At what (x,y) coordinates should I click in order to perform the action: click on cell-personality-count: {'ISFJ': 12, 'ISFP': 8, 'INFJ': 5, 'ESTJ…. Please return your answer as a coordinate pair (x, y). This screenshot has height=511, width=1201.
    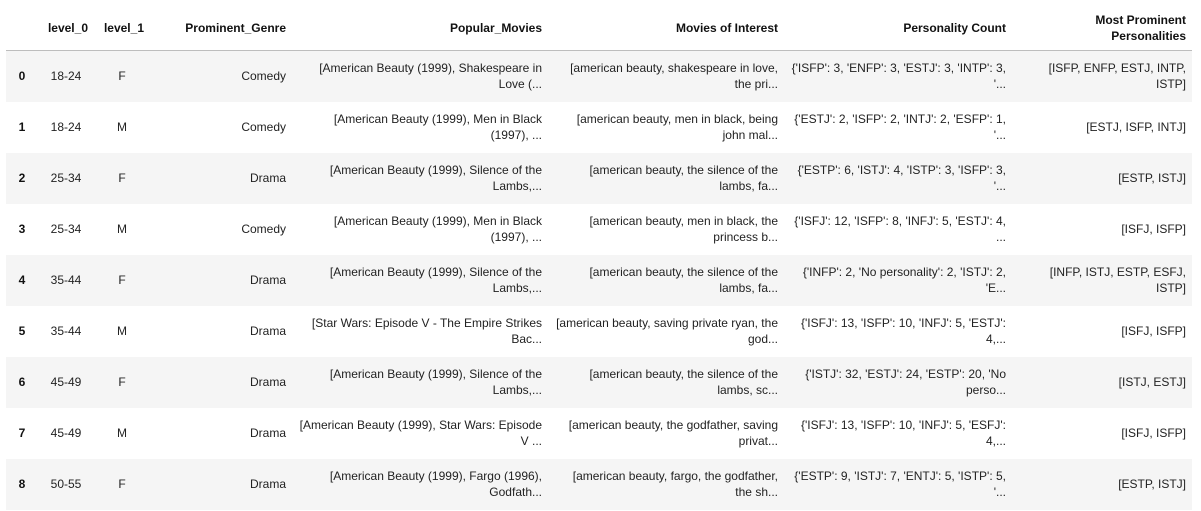
    Looking at the image, I should click on (900, 229).